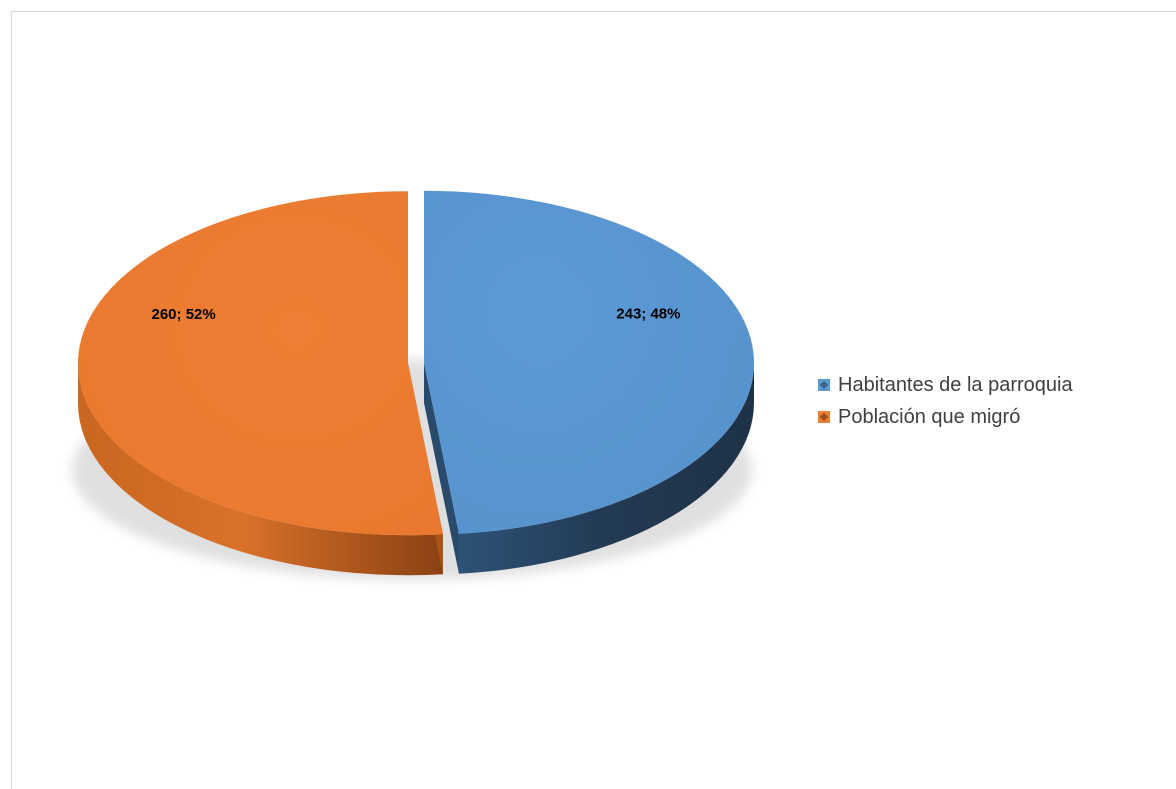  I want to click on pie-slice-habitantes, so click(588, 362).